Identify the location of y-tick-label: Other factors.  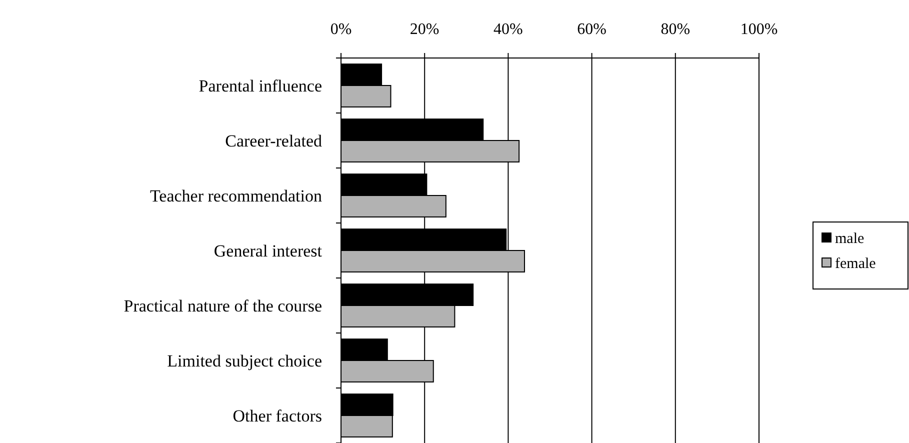
(277, 416).